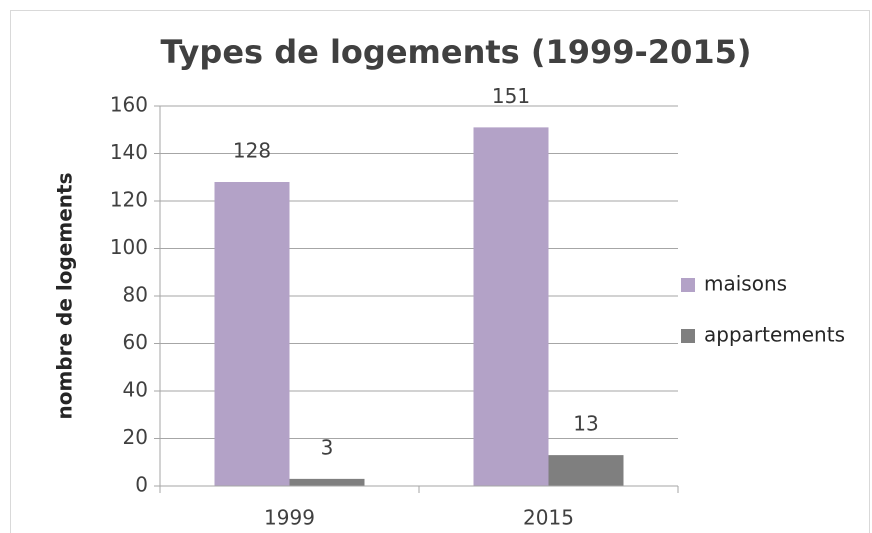 This screenshot has height=533, width=872. What do you see at coordinates (65, 296) in the screenshot?
I see `y-axis-label: nombre de logements` at bounding box center [65, 296].